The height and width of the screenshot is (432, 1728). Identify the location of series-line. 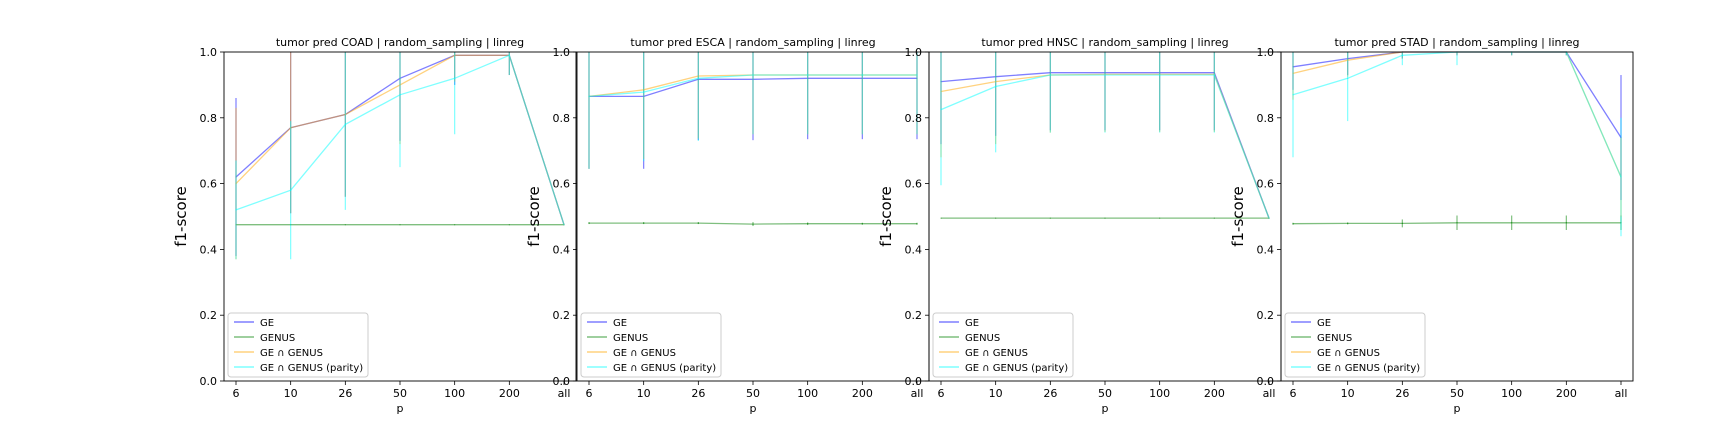
(1457, 114).